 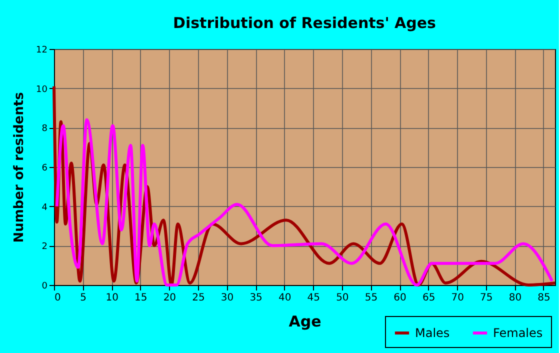 I want to click on x-tick-label: 25, so click(x=198, y=298).